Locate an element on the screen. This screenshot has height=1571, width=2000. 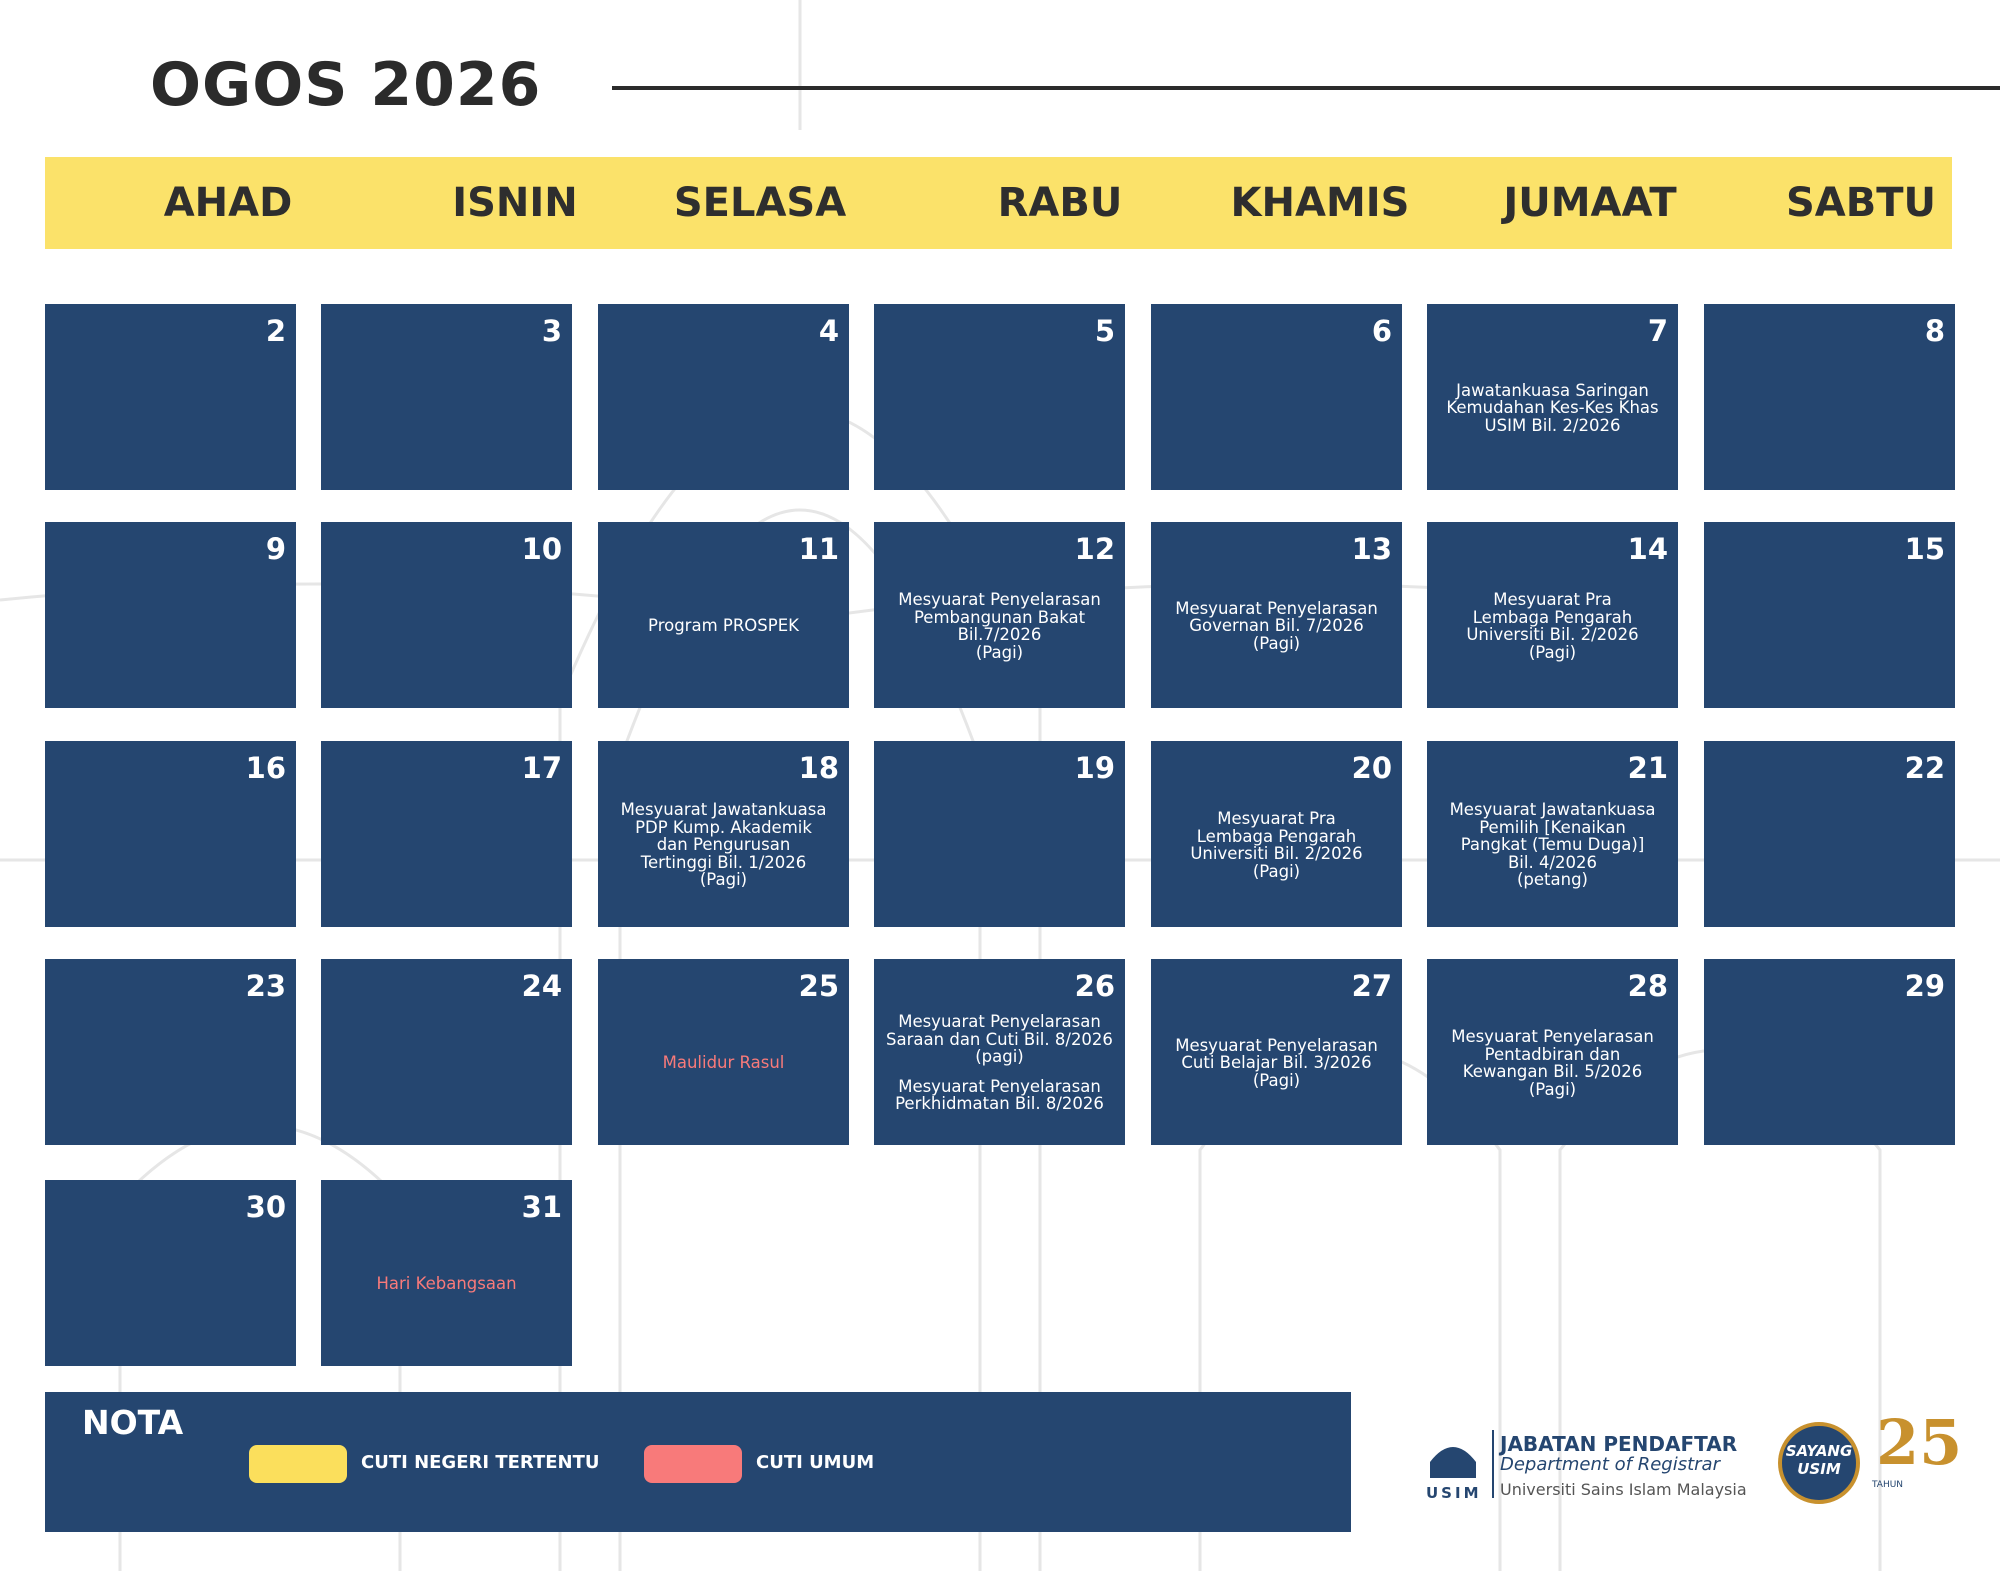
event-line: Kewangan Bil. 5/2026 is located at coordinates (1552, 1071).